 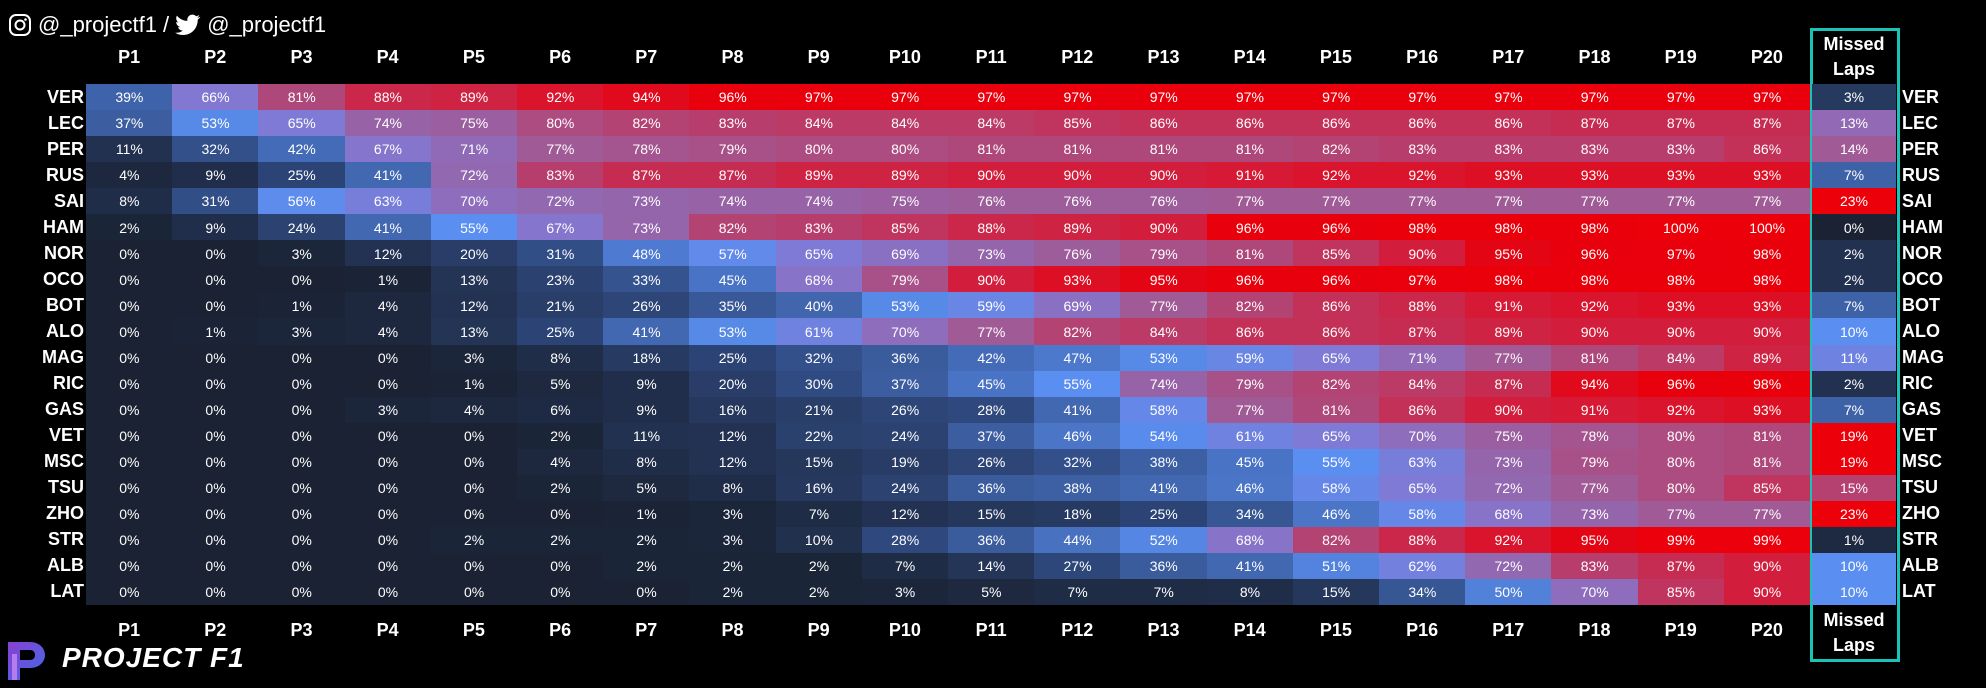 I want to click on driver-label: HAM, so click(x=63, y=226).